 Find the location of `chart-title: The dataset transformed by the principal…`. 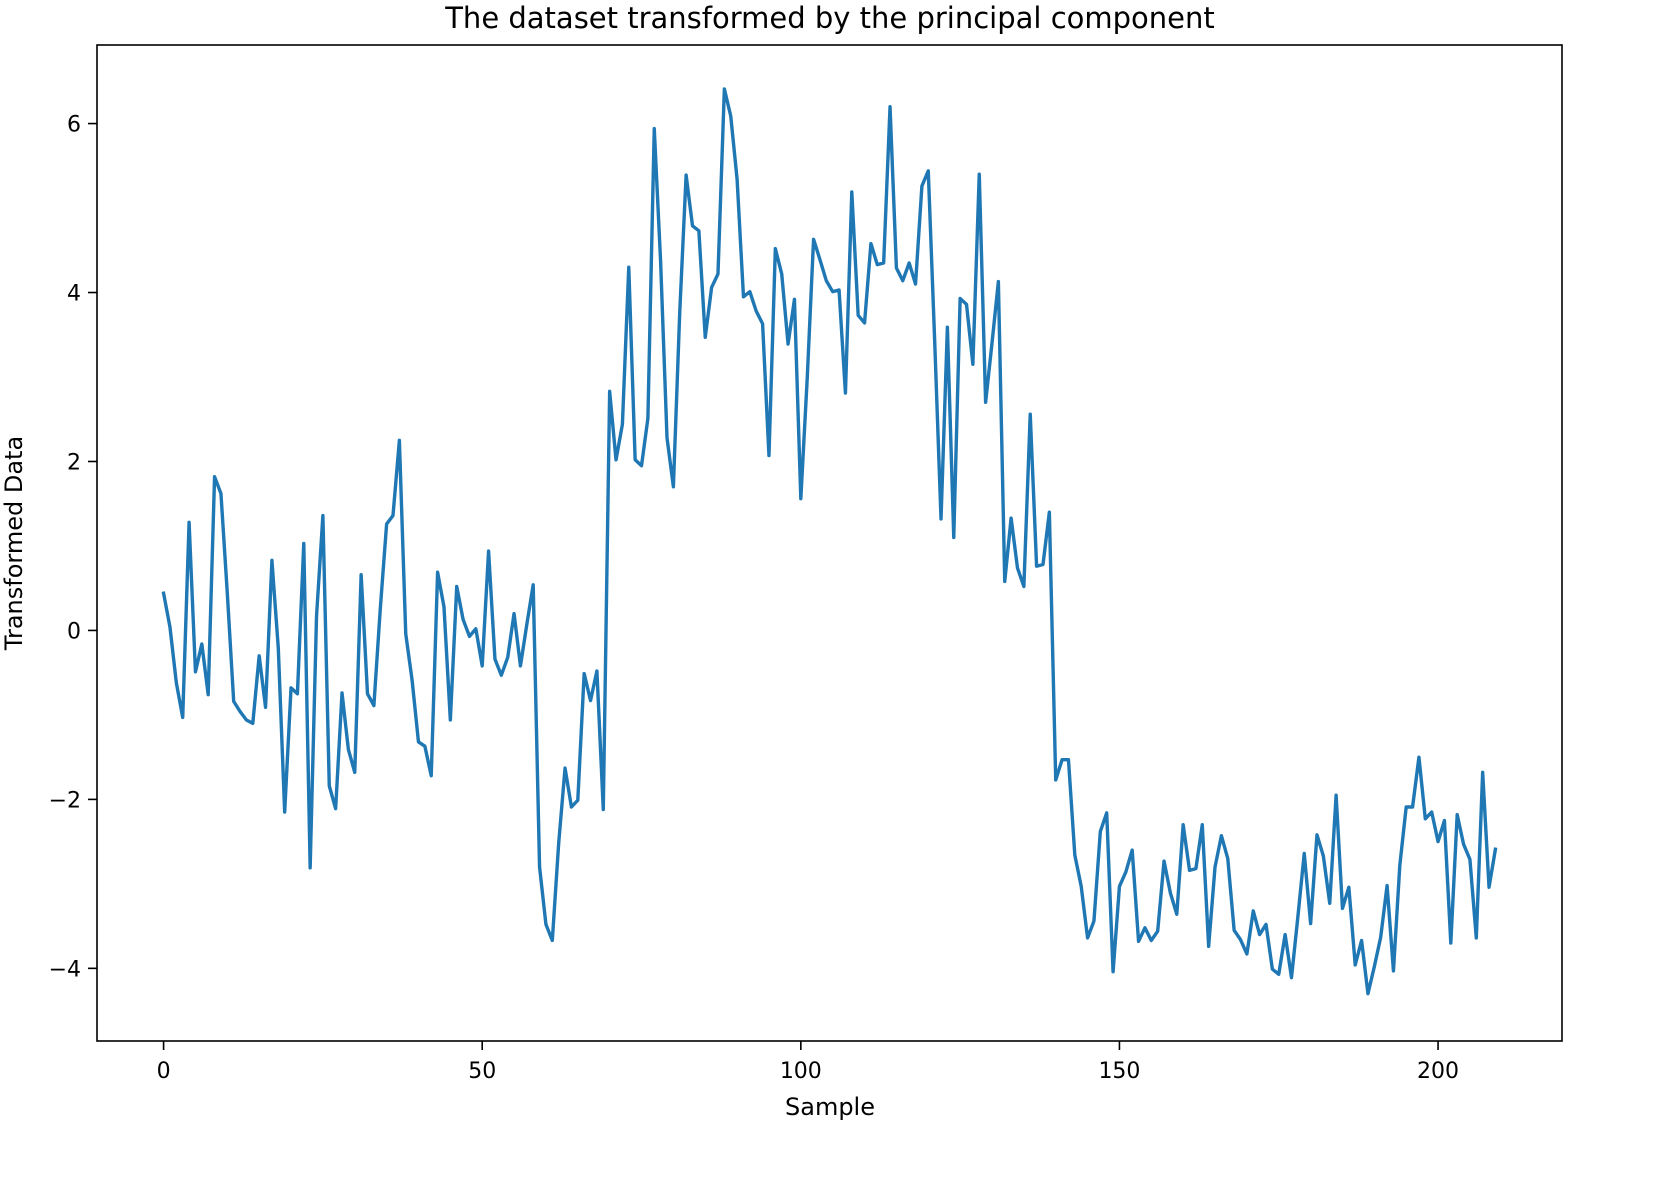

chart-title: The dataset transformed by the principal… is located at coordinates (829, 18).